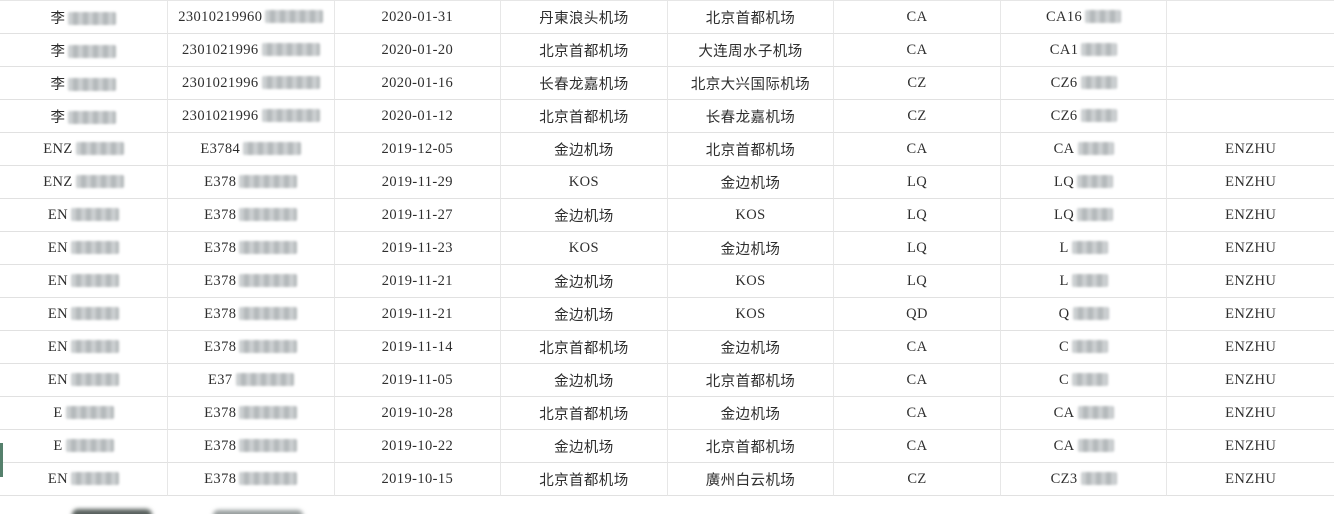 This screenshot has width=1334, height=514. I want to click on cell-flight-number: Q, so click(1084, 314).